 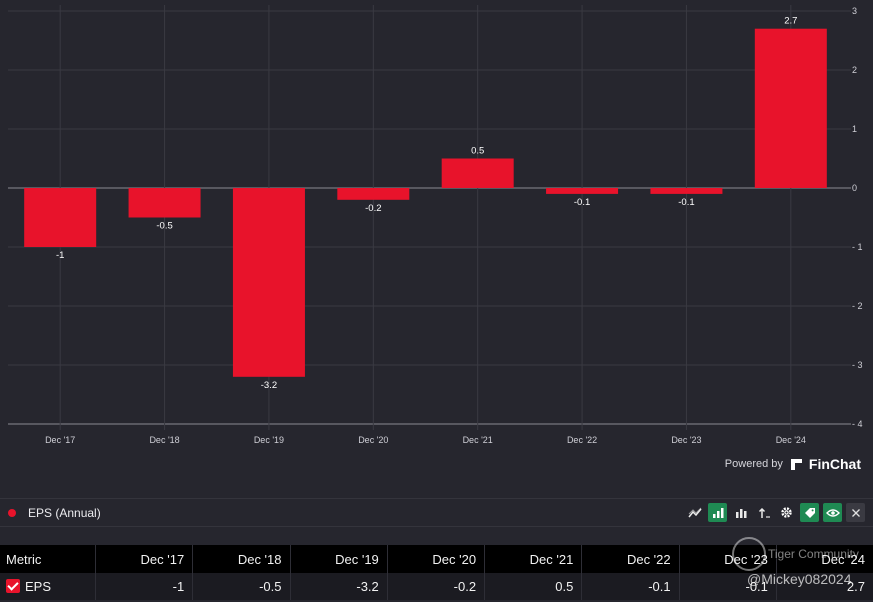 What do you see at coordinates (164, 440) in the screenshot?
I see `x-tick-label: Dec '18` at bounding box center [164, 440].